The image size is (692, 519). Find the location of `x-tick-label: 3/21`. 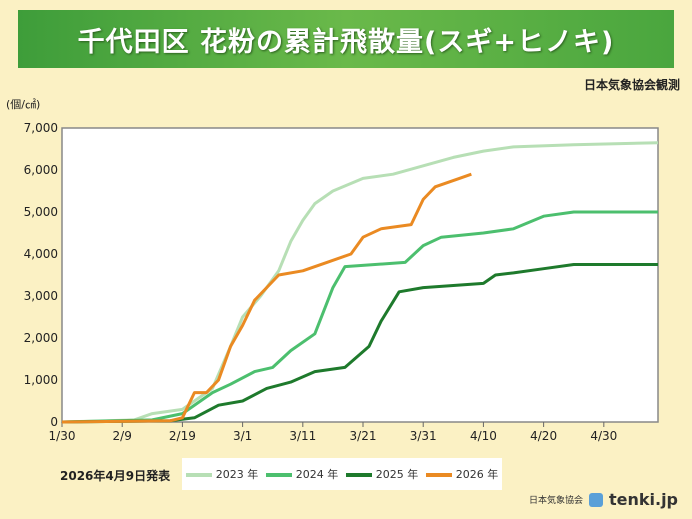

x-tick-label: 3/21 is located at coordinates (363, 436).